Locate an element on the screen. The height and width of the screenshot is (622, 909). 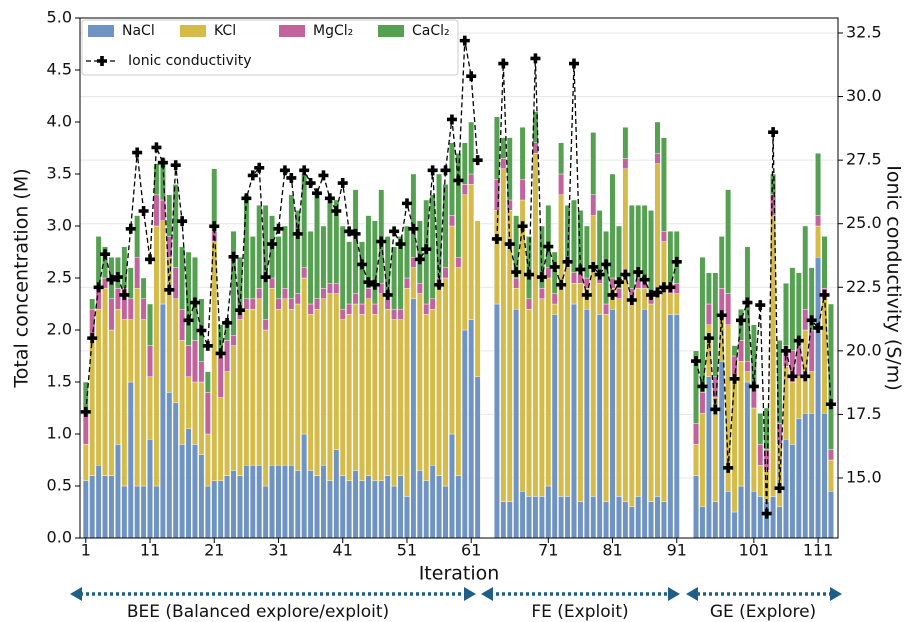
y-tick-label: 4.0 is located at coordinates (59, 121).